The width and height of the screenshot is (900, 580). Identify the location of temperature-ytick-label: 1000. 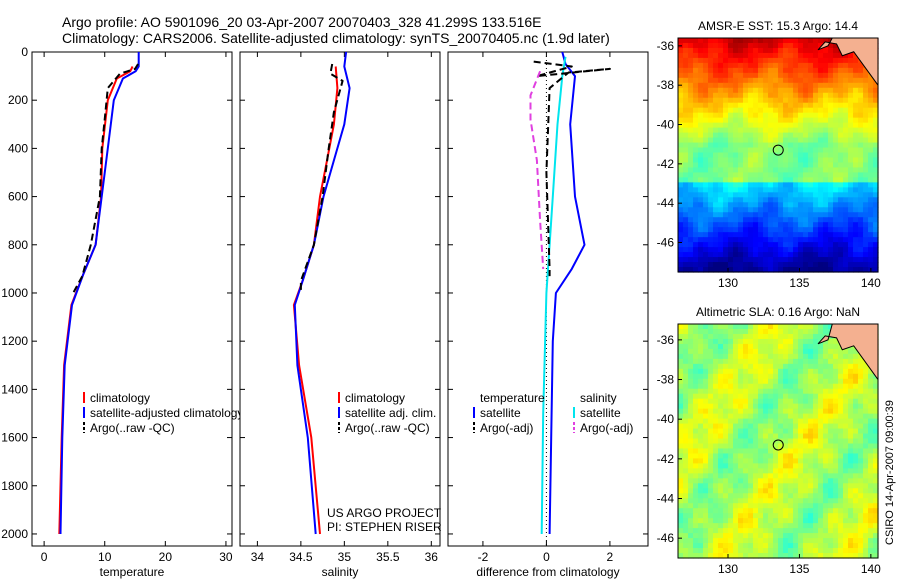
(14, 293).